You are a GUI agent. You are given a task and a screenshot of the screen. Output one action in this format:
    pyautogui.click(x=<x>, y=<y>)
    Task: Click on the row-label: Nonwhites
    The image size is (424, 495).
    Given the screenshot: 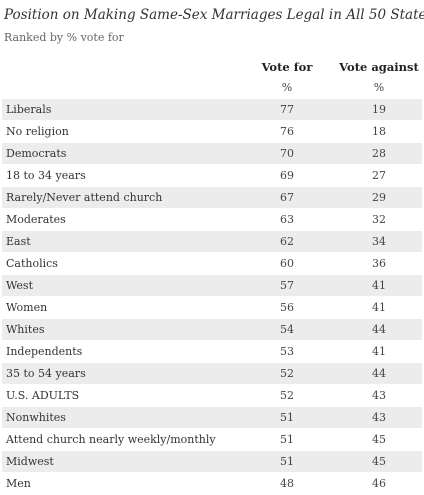 What is the action you would take?
    pyautogui.click(x=120, y=417)
    